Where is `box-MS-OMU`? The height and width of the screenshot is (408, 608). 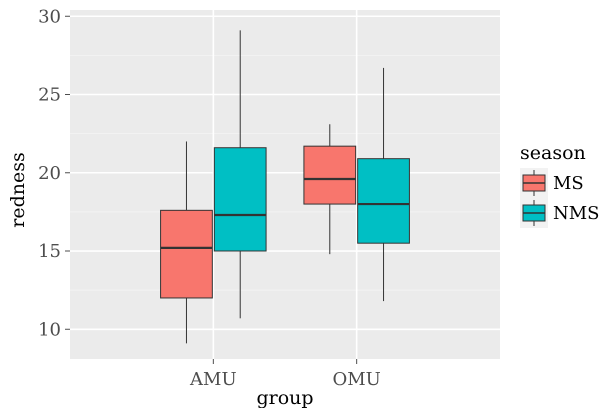 box-MS-OMU is located at coordinates (330, 189).